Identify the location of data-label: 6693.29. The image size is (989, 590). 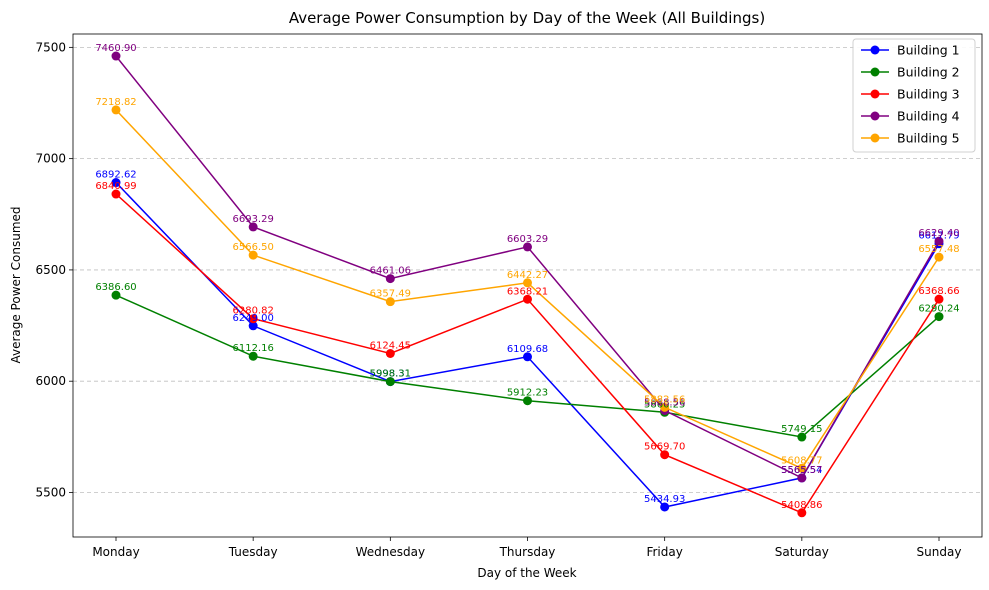
(252, 219).